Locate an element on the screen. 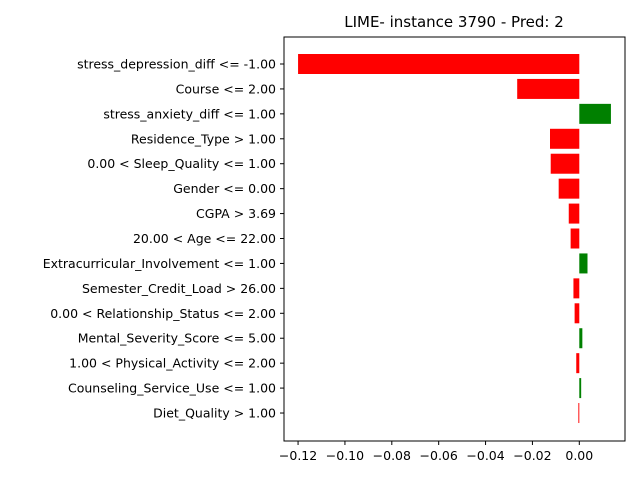 This screenshot has height=480, width=640. y-tick-label-13: Counseling_Service_Use <= 1.00 is located at coordinates (172, 388).